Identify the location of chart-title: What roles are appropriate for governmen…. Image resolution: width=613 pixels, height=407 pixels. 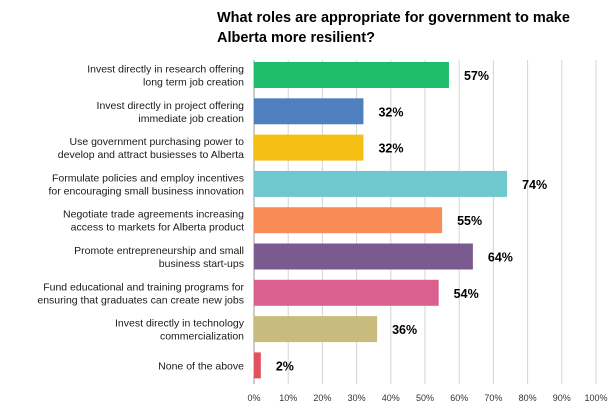
(393, 28).